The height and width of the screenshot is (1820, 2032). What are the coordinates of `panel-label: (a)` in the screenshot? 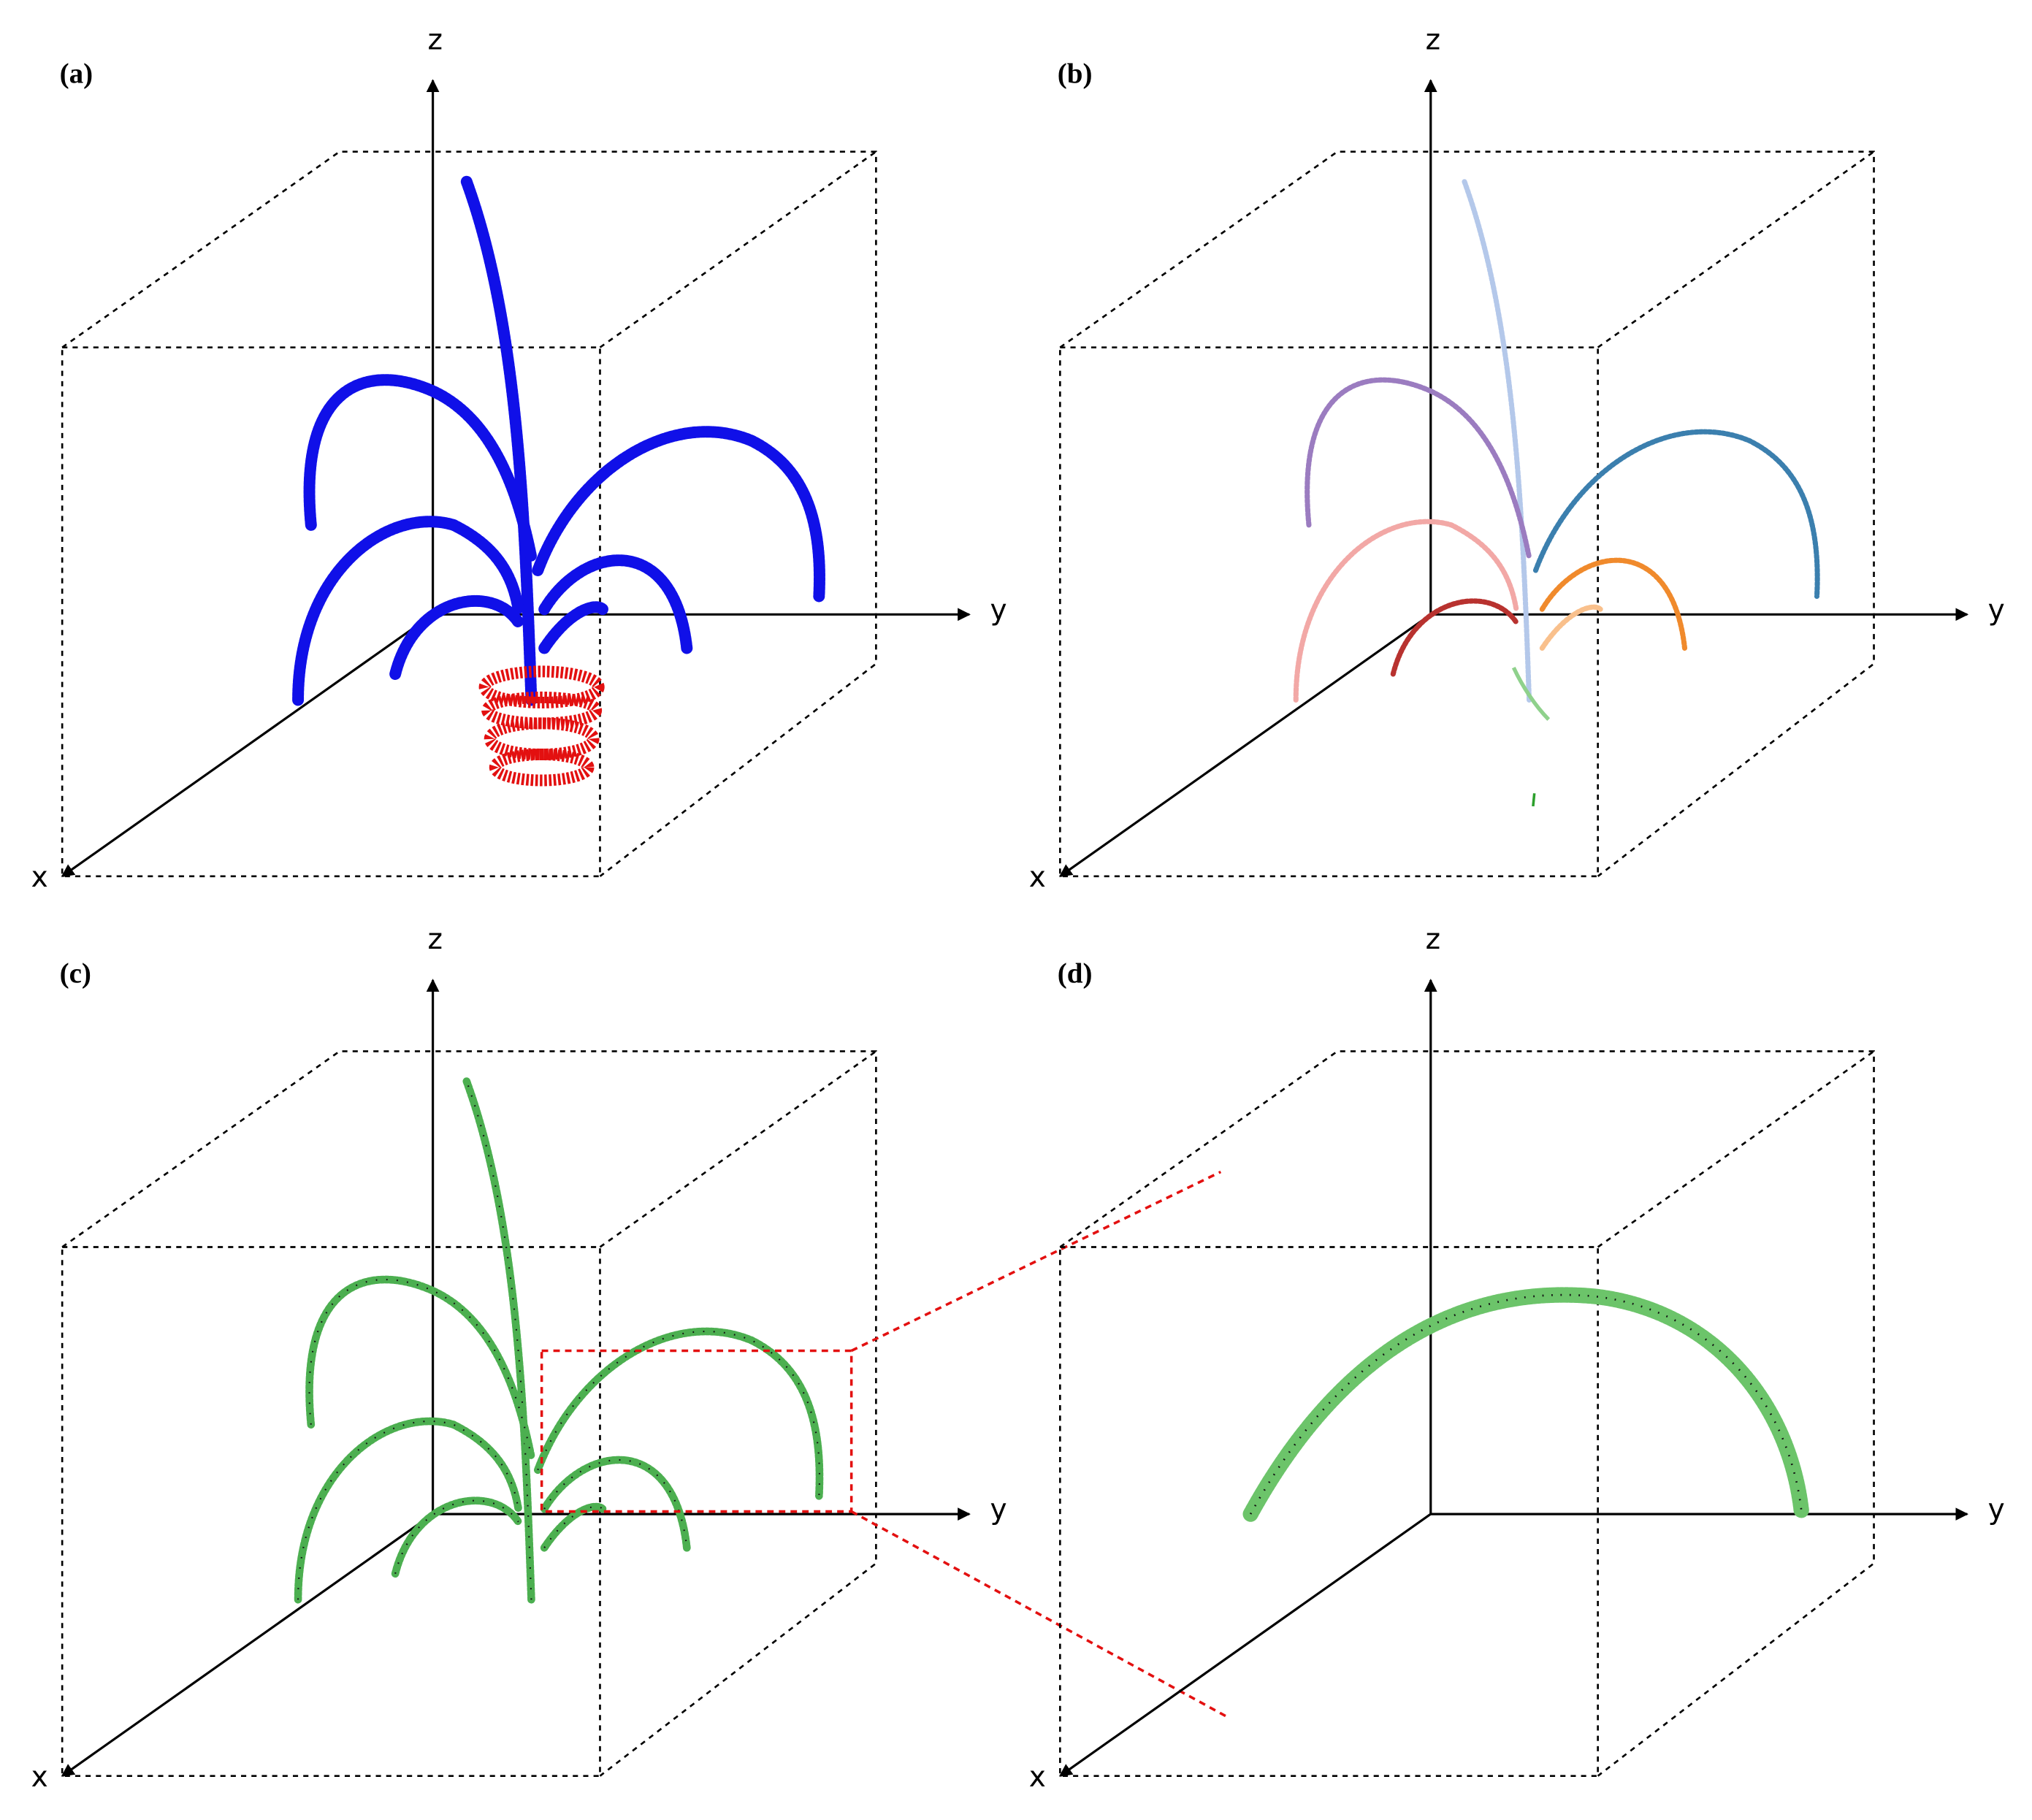 It's located at (76, 74).